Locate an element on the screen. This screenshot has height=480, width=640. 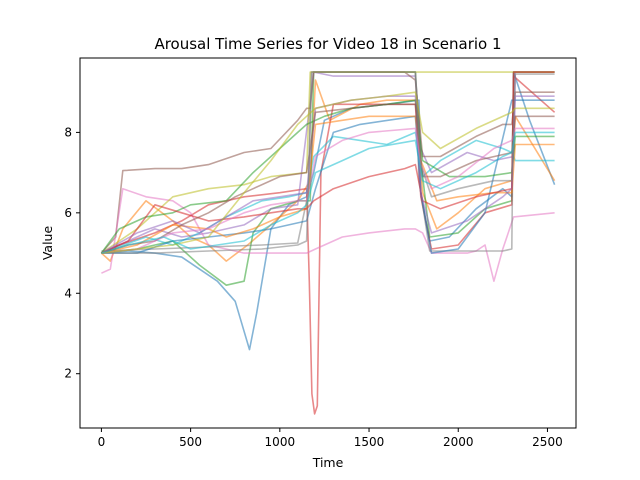
x-tick-label: 1000 is located at coordinates (280, 442).